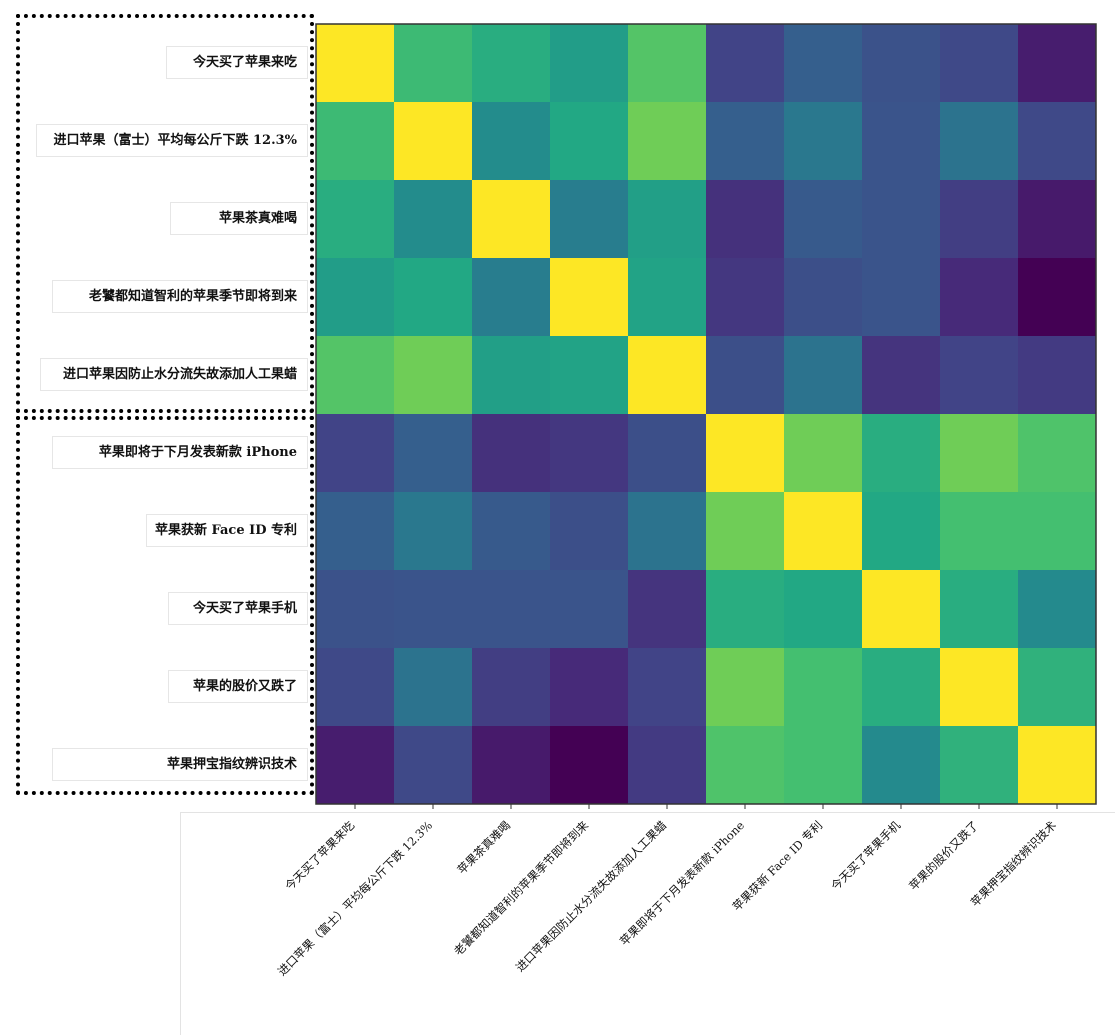  I want to click on y-tick-label: 苹果的股价又跌了, so click(238, 686).